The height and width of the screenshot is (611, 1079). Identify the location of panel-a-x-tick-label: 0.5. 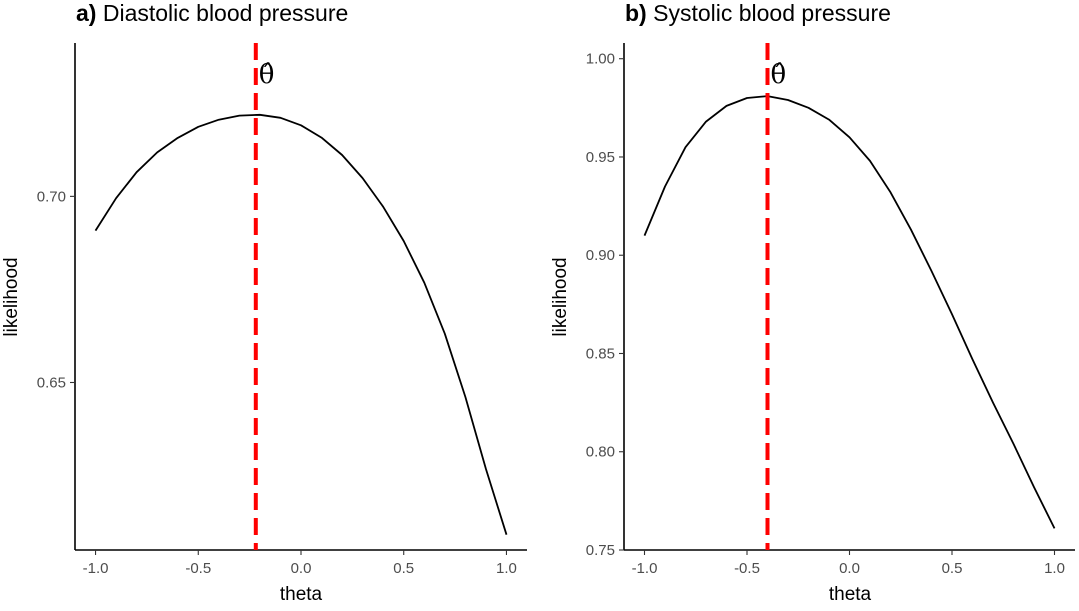
(403, 568).